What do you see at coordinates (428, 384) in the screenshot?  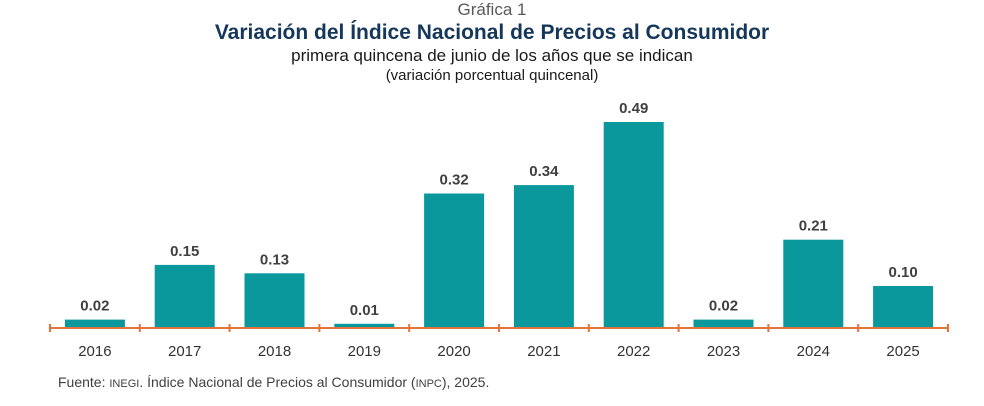 I see `source-abbr: INPC` at bounding box center [428, 384].